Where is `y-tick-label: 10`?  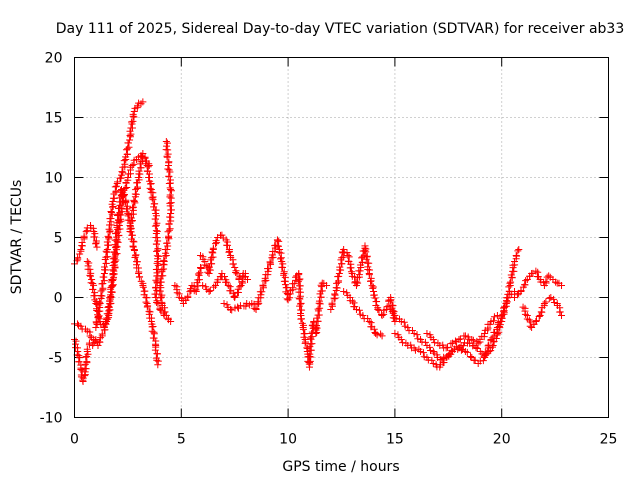 y-tick-label: 10 is located at coordinates (54, 179).